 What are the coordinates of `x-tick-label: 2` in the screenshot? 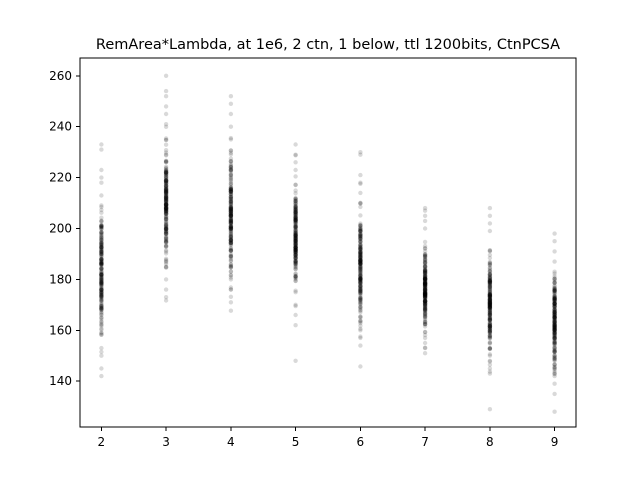 It's located at (102, 442).